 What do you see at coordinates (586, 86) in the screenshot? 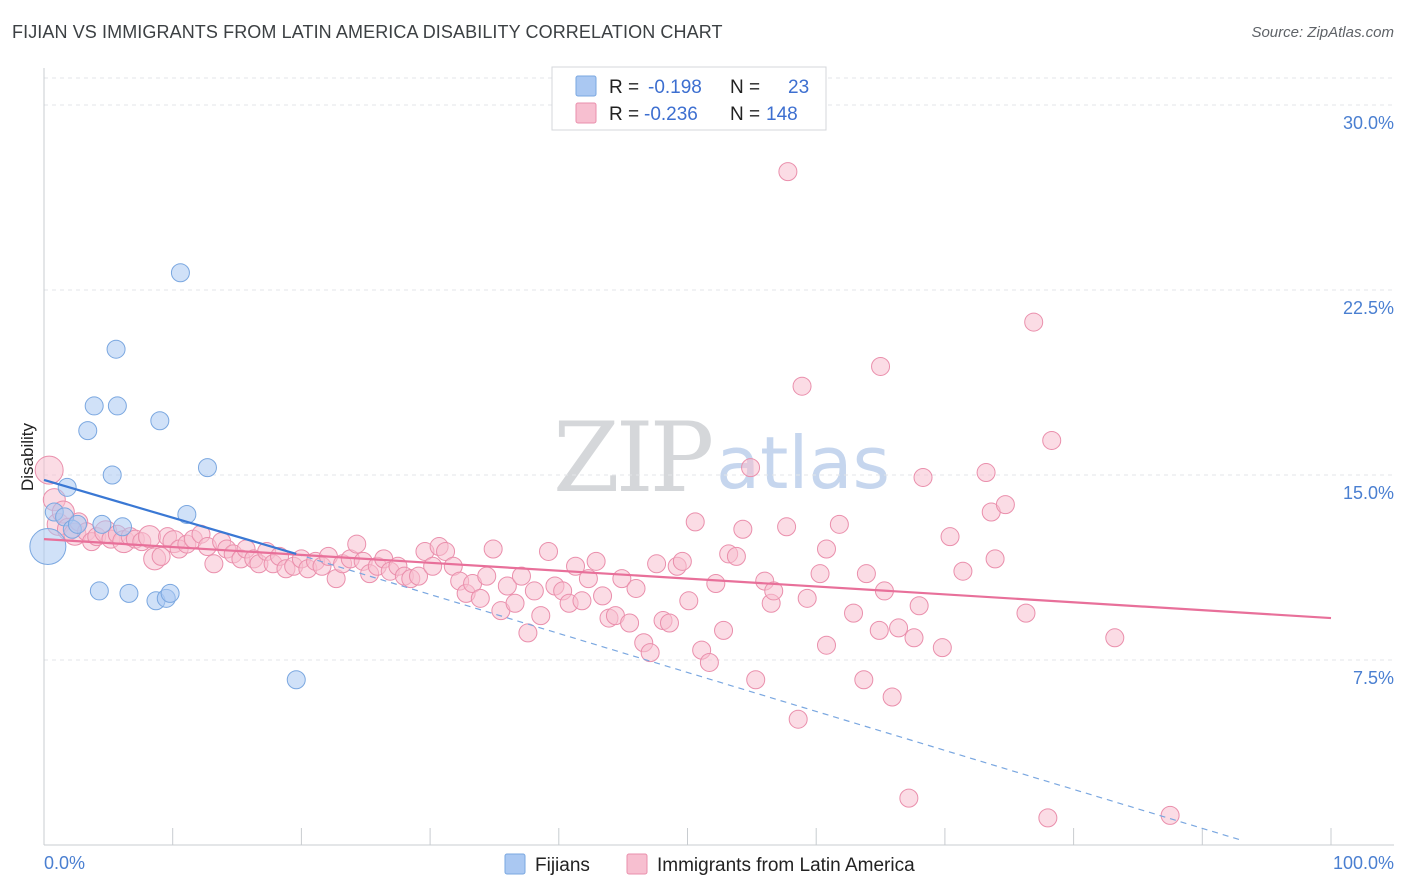
I see `legend-swatch-fijians` at bounding box center [586, 86].